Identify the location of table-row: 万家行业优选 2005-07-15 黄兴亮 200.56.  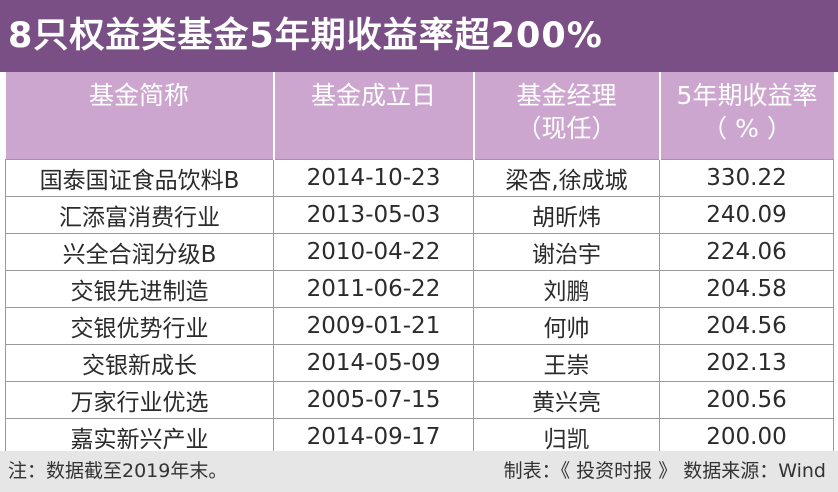
(419, 400).